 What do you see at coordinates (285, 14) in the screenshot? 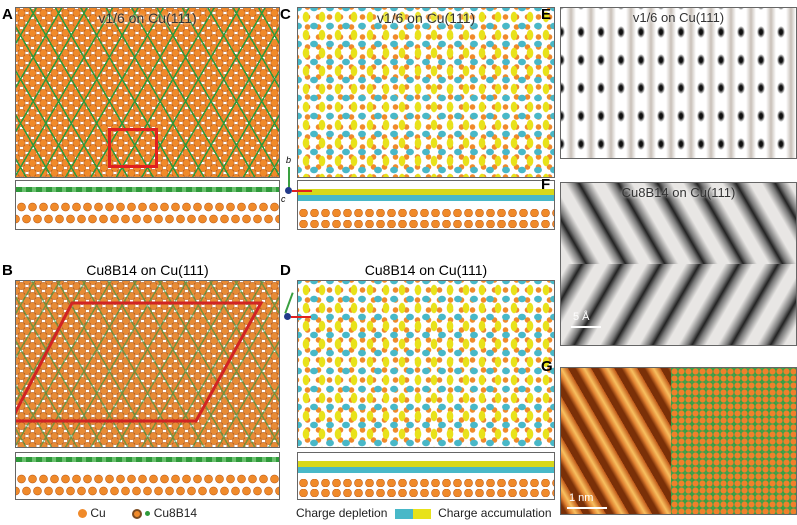
I see `panel-label-c: C` at bounding box center [285, 14].